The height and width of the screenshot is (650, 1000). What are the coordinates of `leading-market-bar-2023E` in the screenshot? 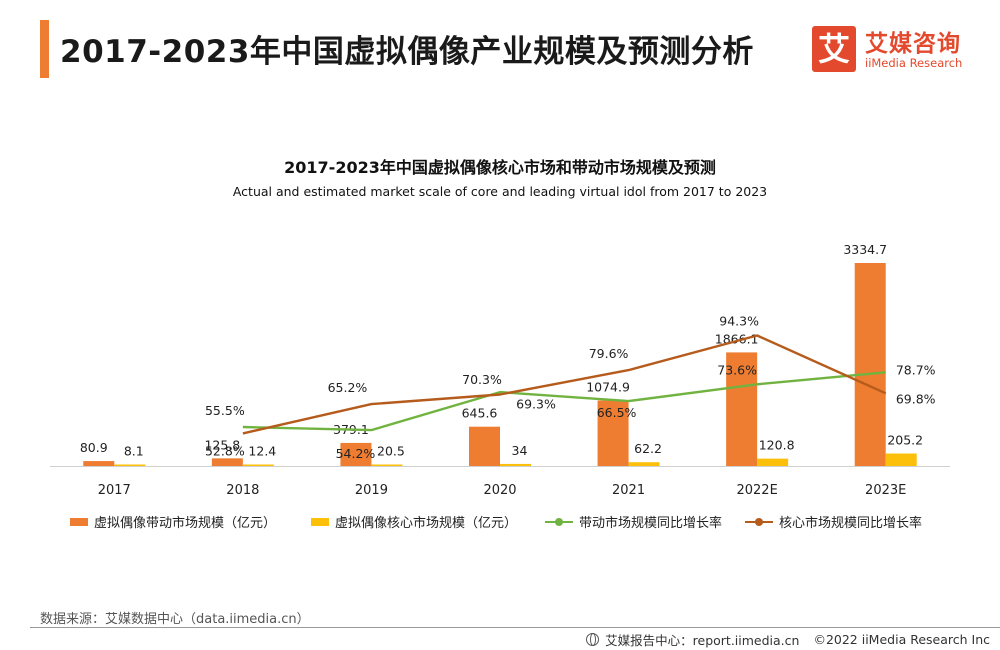 It's located at (870, 364).